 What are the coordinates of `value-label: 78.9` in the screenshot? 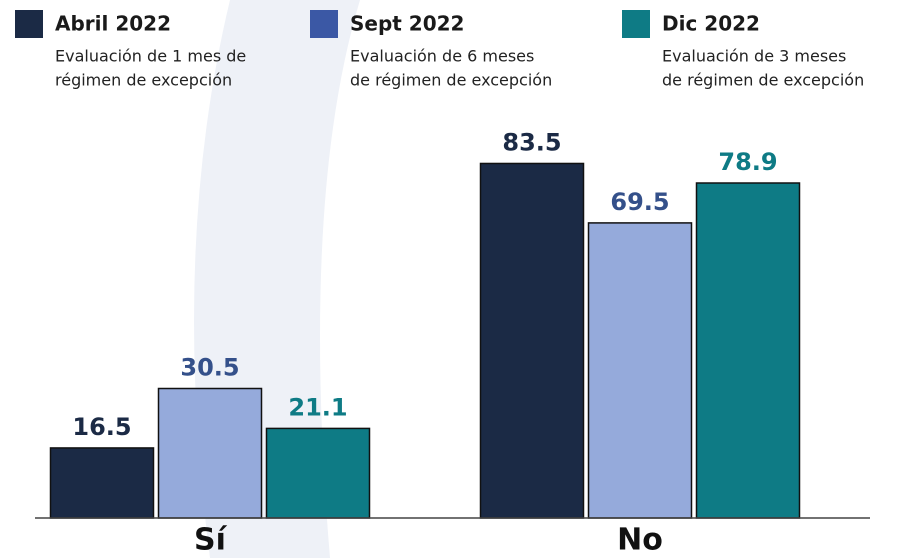 It's located at (747, 162).